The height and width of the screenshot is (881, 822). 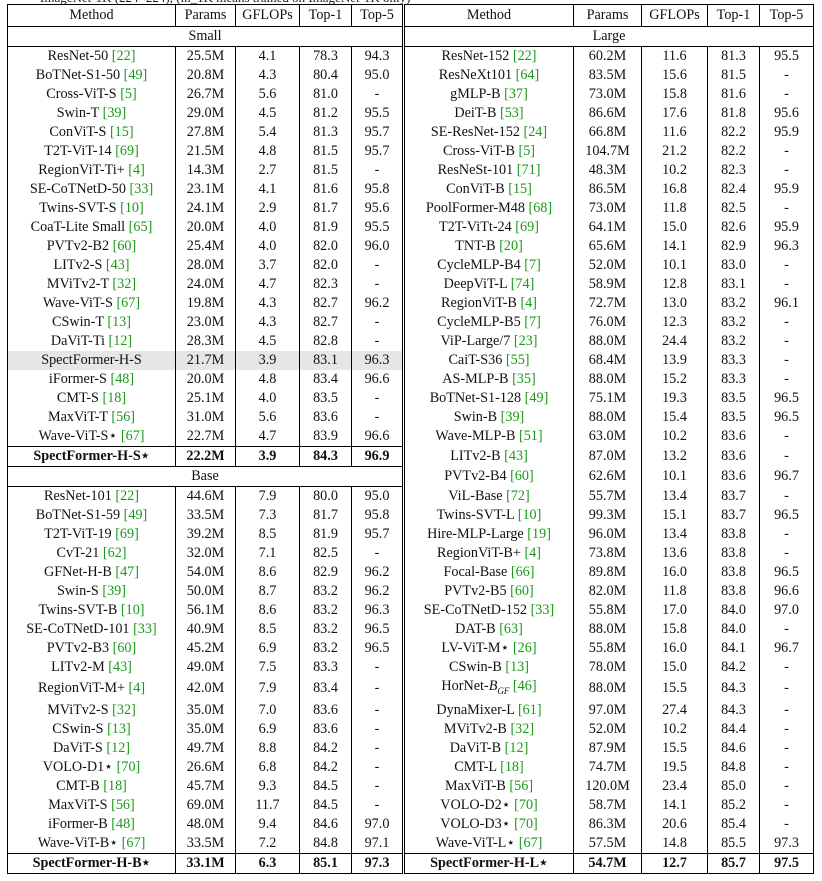 What do you see at coordinates (524, 379) in the screenshot?
I see `citation-link: [35]` at bounding box center [524, 379].